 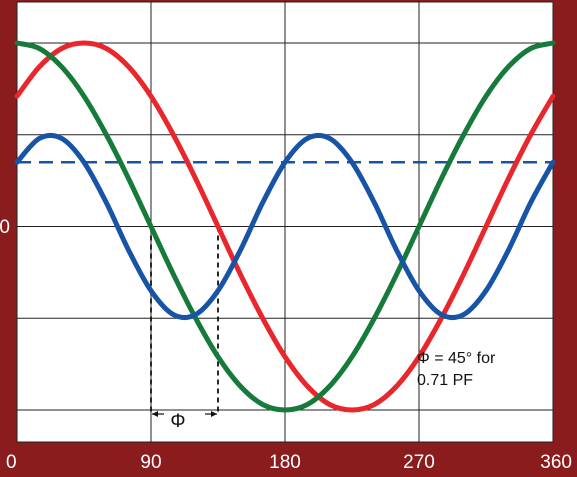 I want to click on x-tick-label-0: 0, so click(x=11, y=462).